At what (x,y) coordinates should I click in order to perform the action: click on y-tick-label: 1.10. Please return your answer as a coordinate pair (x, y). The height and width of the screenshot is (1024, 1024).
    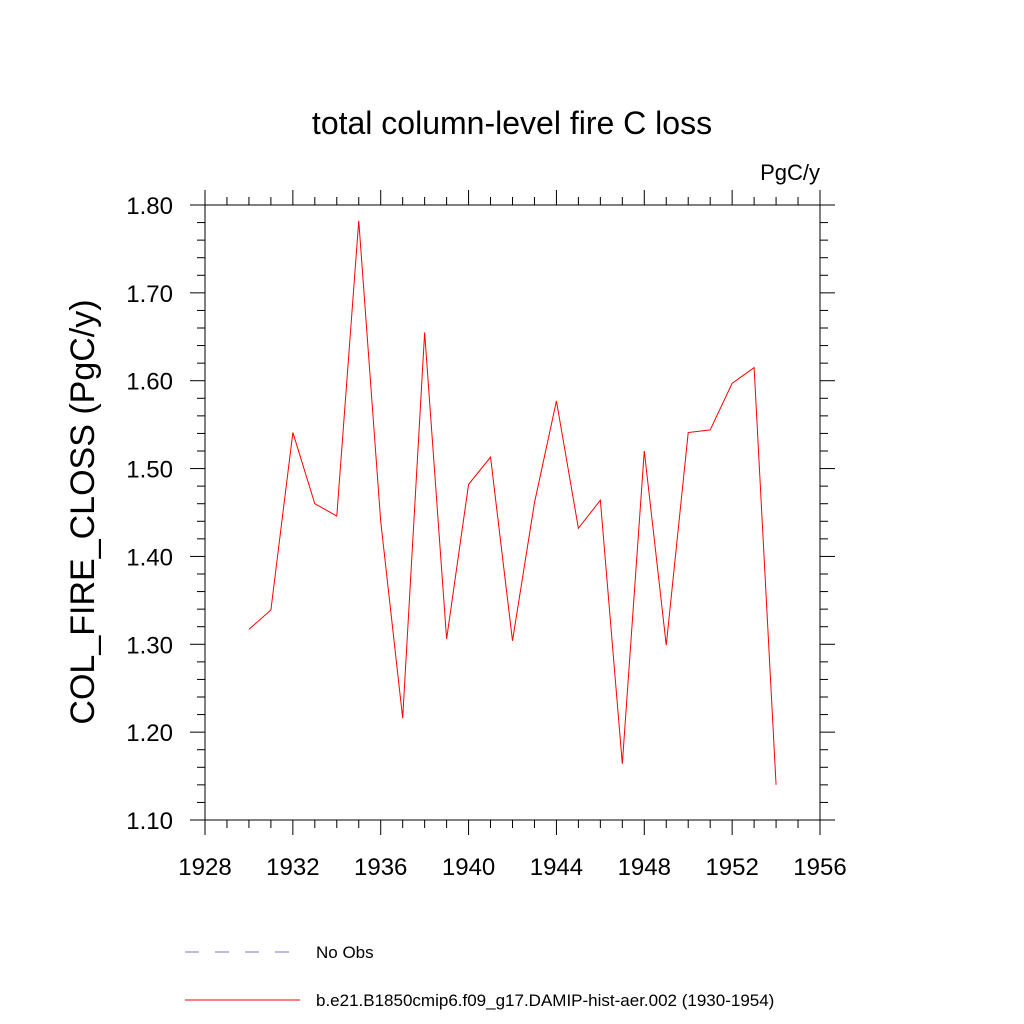
    Looking at the image, I should click on (149, 821).